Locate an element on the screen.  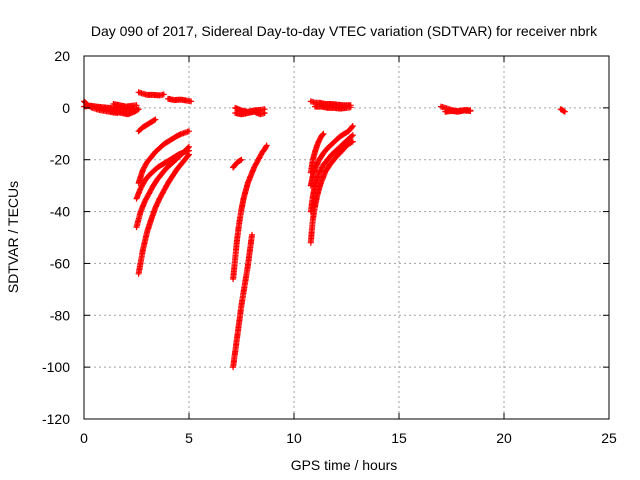
y-tick-label: -20 is located at coordinates (60, 160).